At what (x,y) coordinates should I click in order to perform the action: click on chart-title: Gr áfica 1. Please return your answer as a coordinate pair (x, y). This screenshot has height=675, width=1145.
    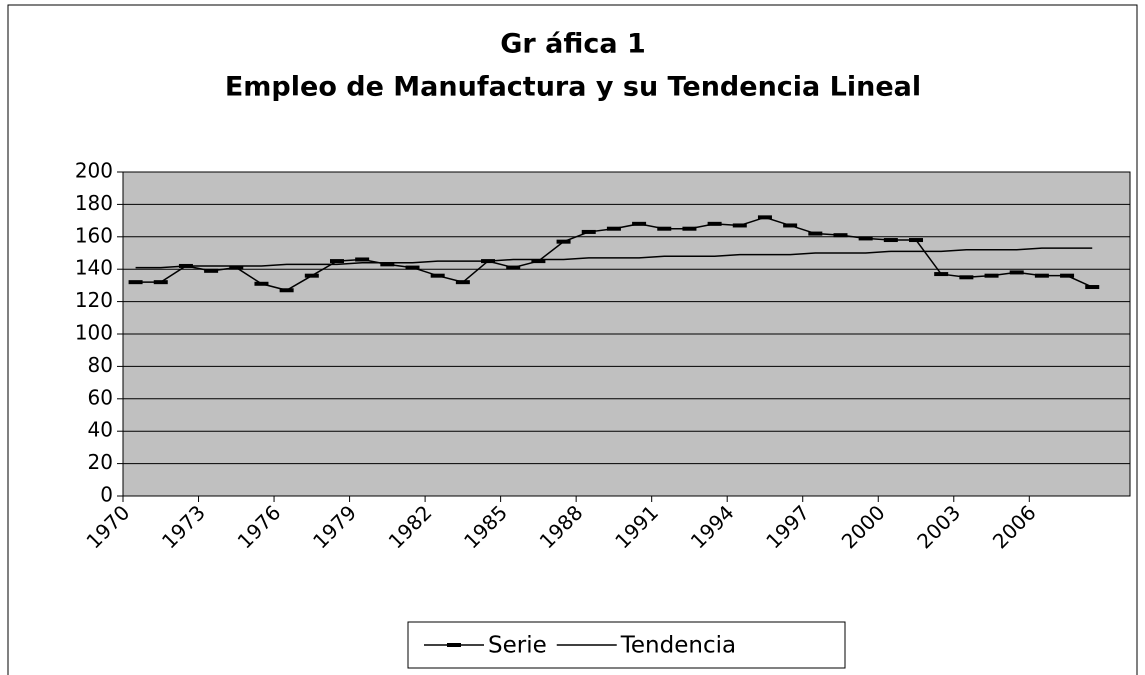
    Looking at the image, I should click on (573, 44).